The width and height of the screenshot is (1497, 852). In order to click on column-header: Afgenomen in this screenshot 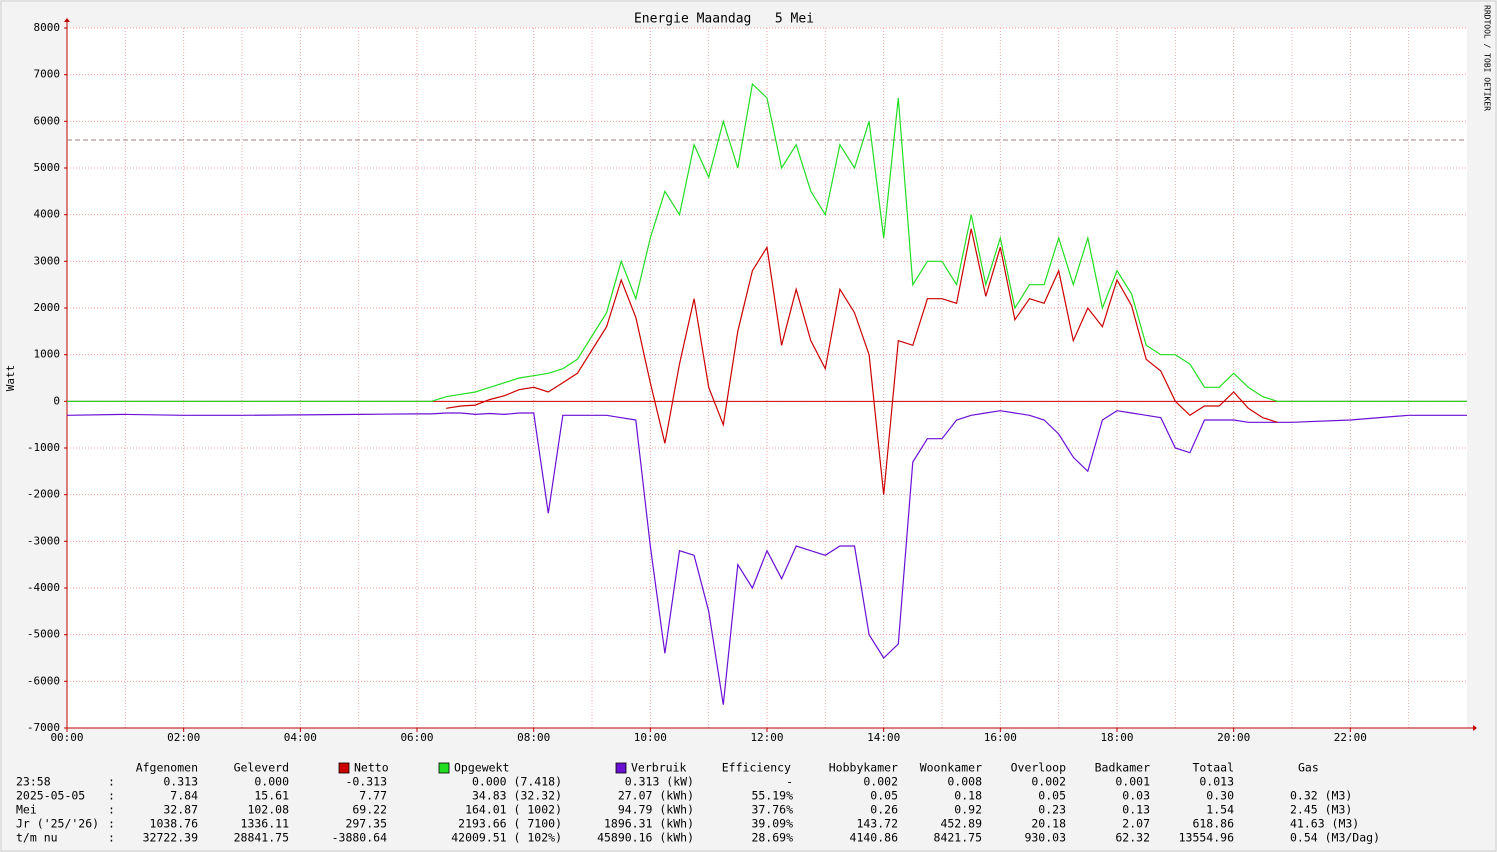, I will do `click(167, 768)`.